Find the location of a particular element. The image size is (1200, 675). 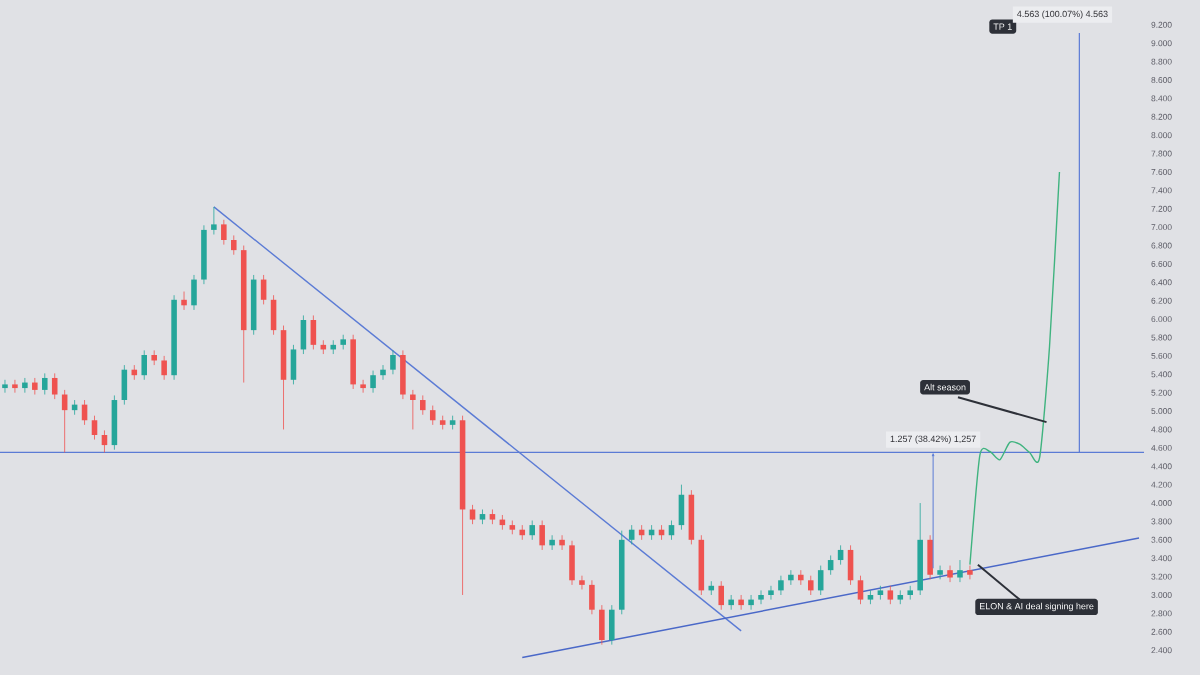

y-tick-label: 9.000 is located at coordinates (1161, 43).